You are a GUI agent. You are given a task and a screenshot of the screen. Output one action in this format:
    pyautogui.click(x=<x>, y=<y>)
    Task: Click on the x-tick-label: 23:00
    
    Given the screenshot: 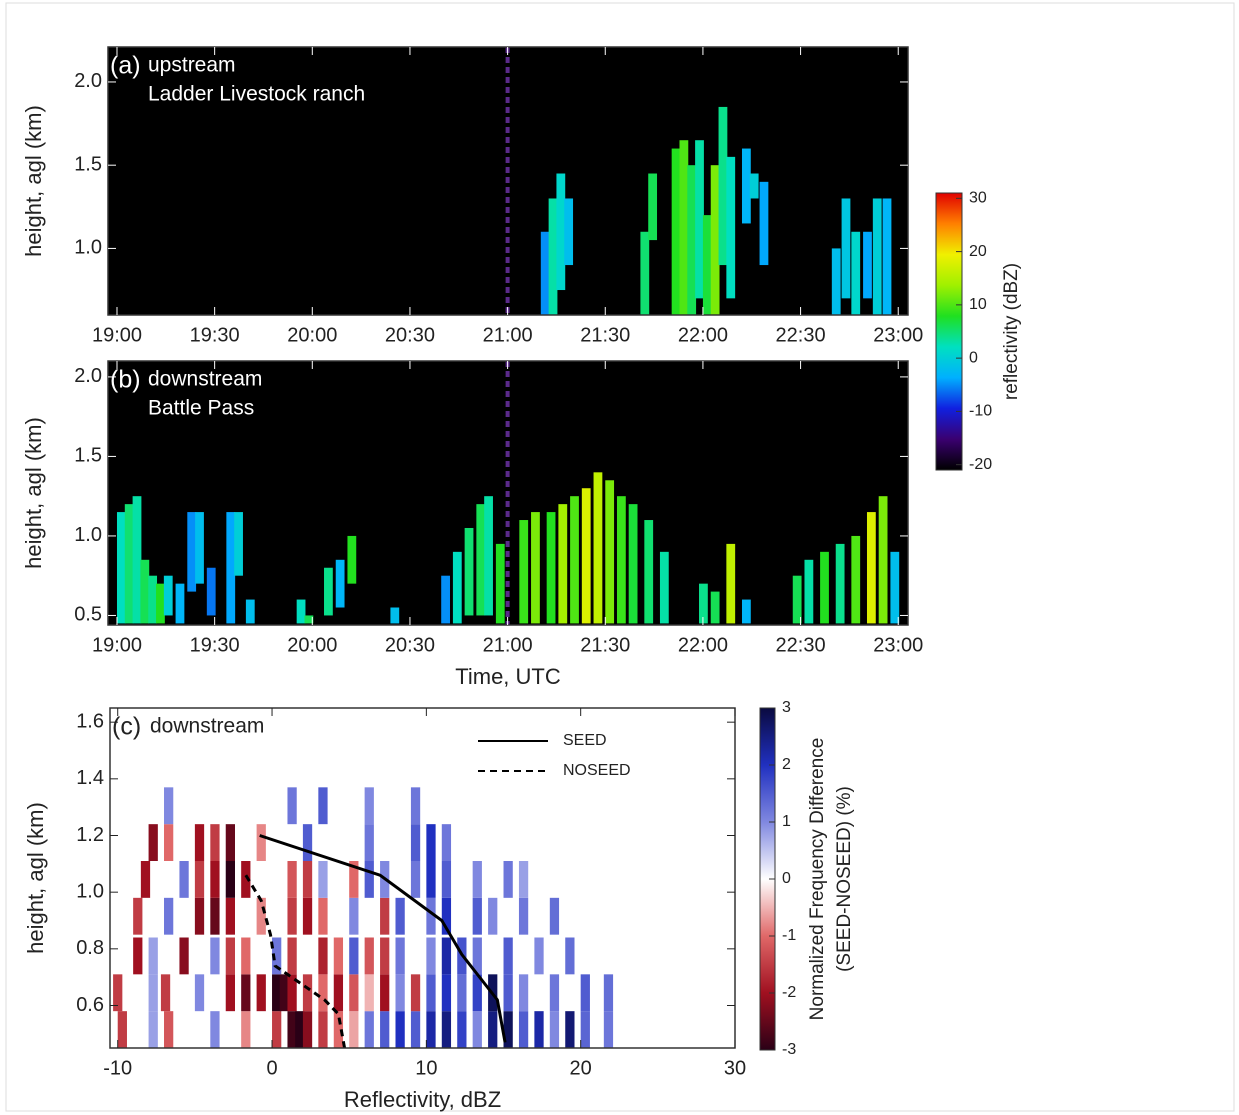 What is the action you would take?
    pyautogui.click(x=898, y=335)
    